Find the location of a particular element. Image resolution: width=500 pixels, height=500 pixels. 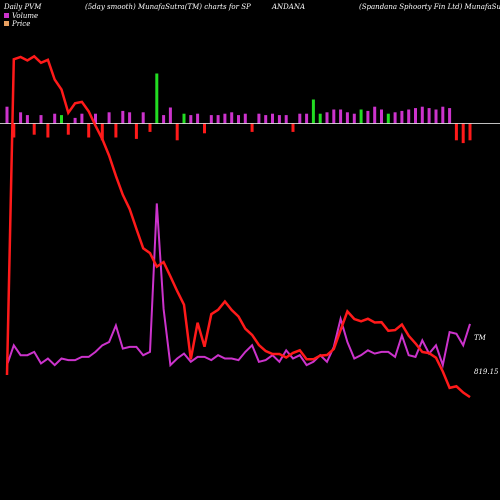

header-center: ANDANA is located at coordinates (288, 7).